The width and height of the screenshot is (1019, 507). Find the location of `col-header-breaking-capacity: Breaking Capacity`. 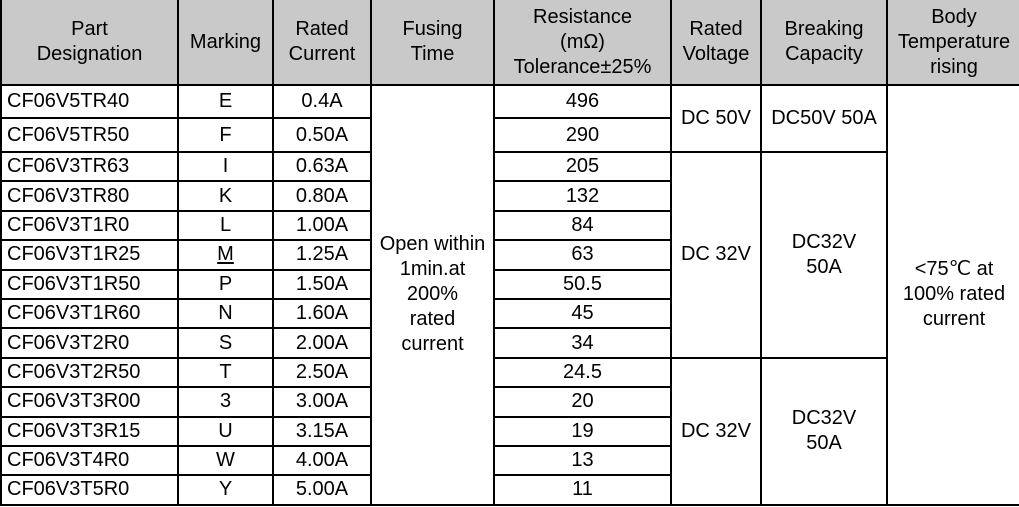

col-header-breaking-capacity: Breaking Capacity is located at coordinates (824, 43).